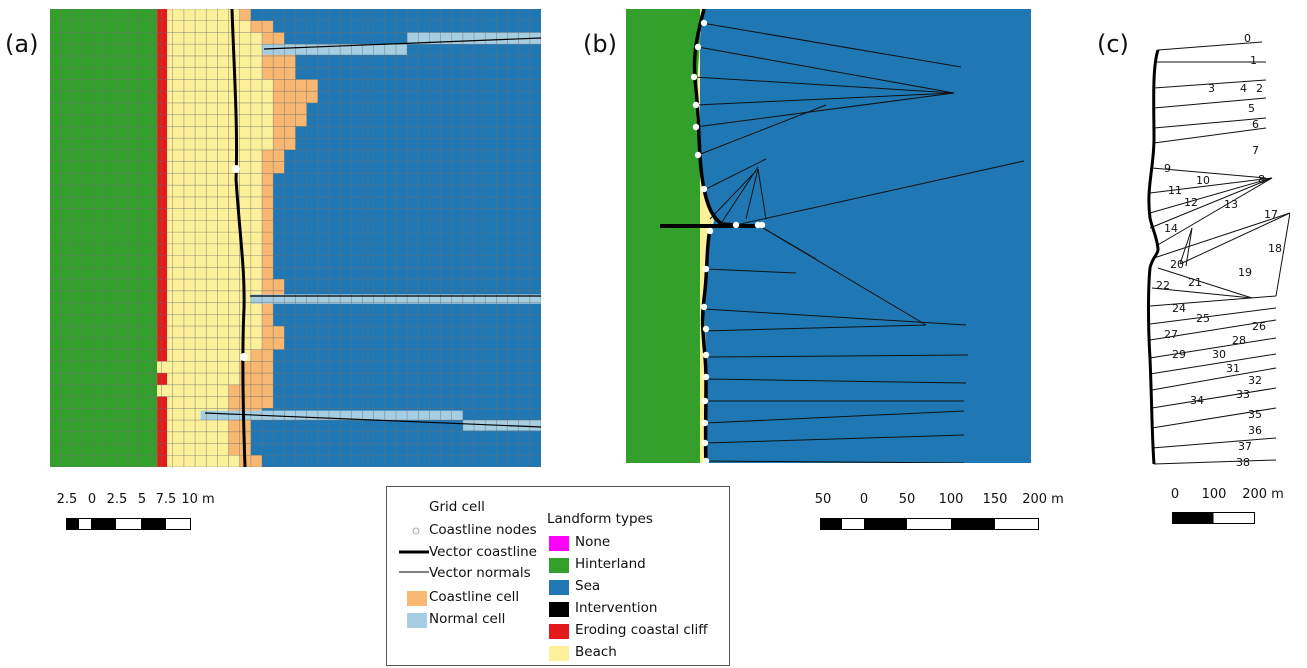 This screenshot has width=1307, height=668. What do you see at coordinates (1255, 150) in the screenshot?
I see `normal-number: 7` at bounding box center [1255, 150].